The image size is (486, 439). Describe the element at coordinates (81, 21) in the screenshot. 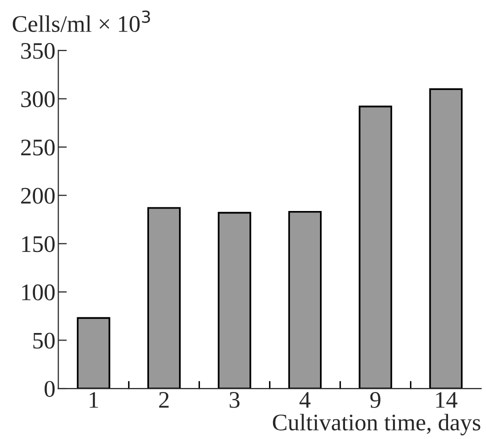

I see `y-axis-title: Cells/ml × 10$^{3}$` at that location.